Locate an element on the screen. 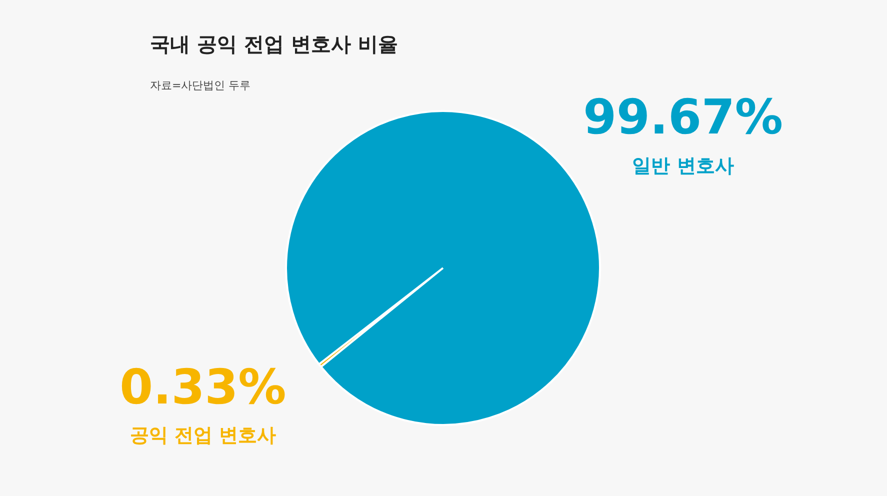 This screenshot has width=887, height=496. text: 자료=사단법인 두루 is located at coordinates (200, 85).